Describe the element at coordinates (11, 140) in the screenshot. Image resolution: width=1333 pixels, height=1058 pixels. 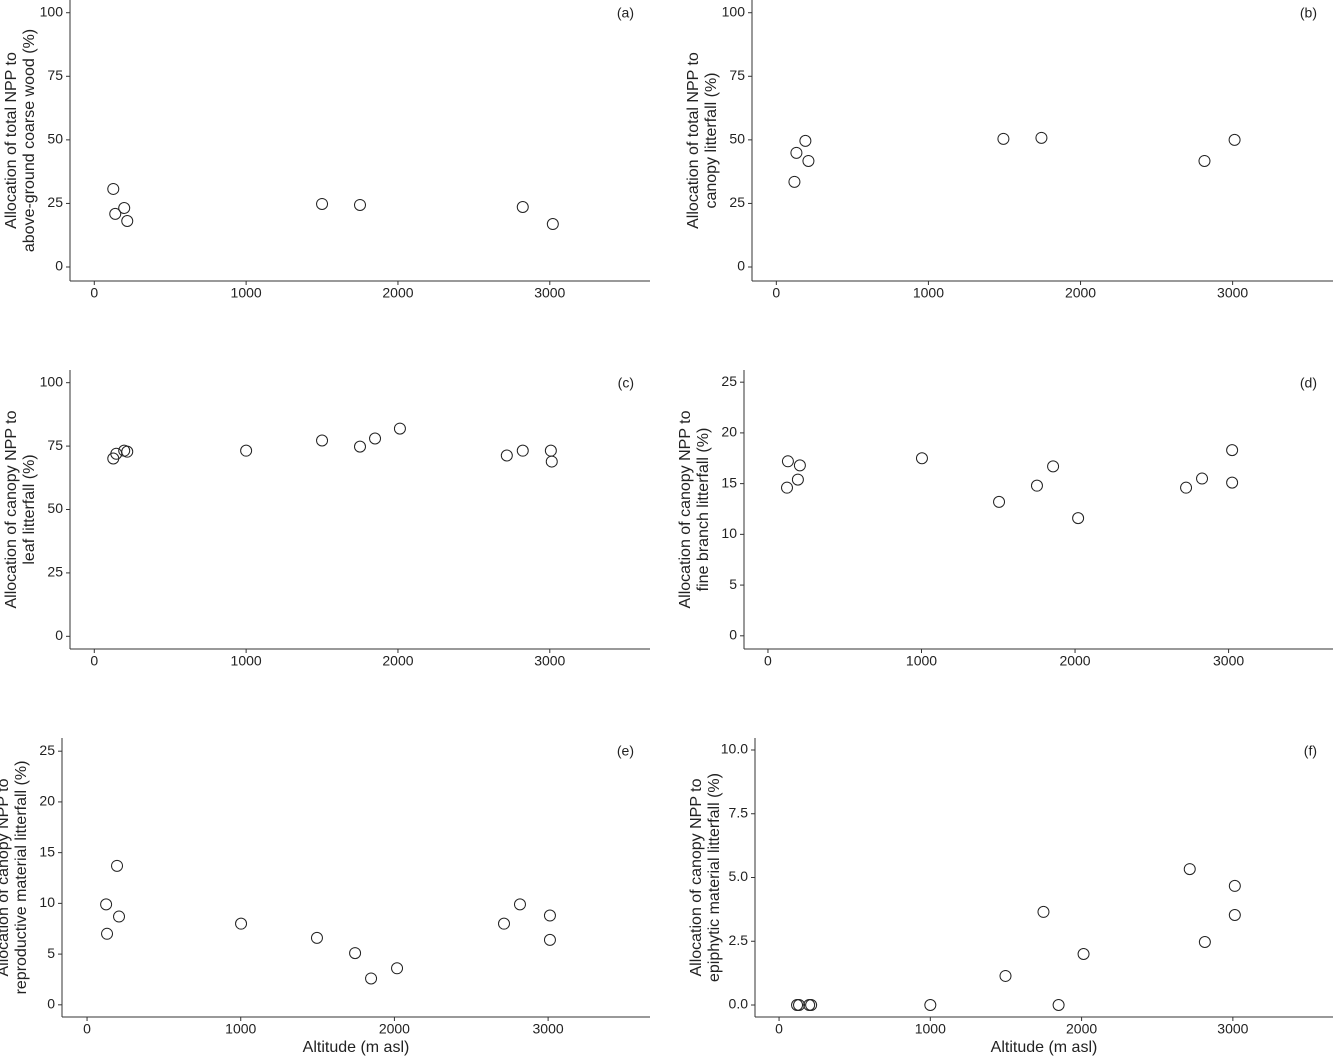
I see `y-axis-label: Allocation of total NPP to` at that location.